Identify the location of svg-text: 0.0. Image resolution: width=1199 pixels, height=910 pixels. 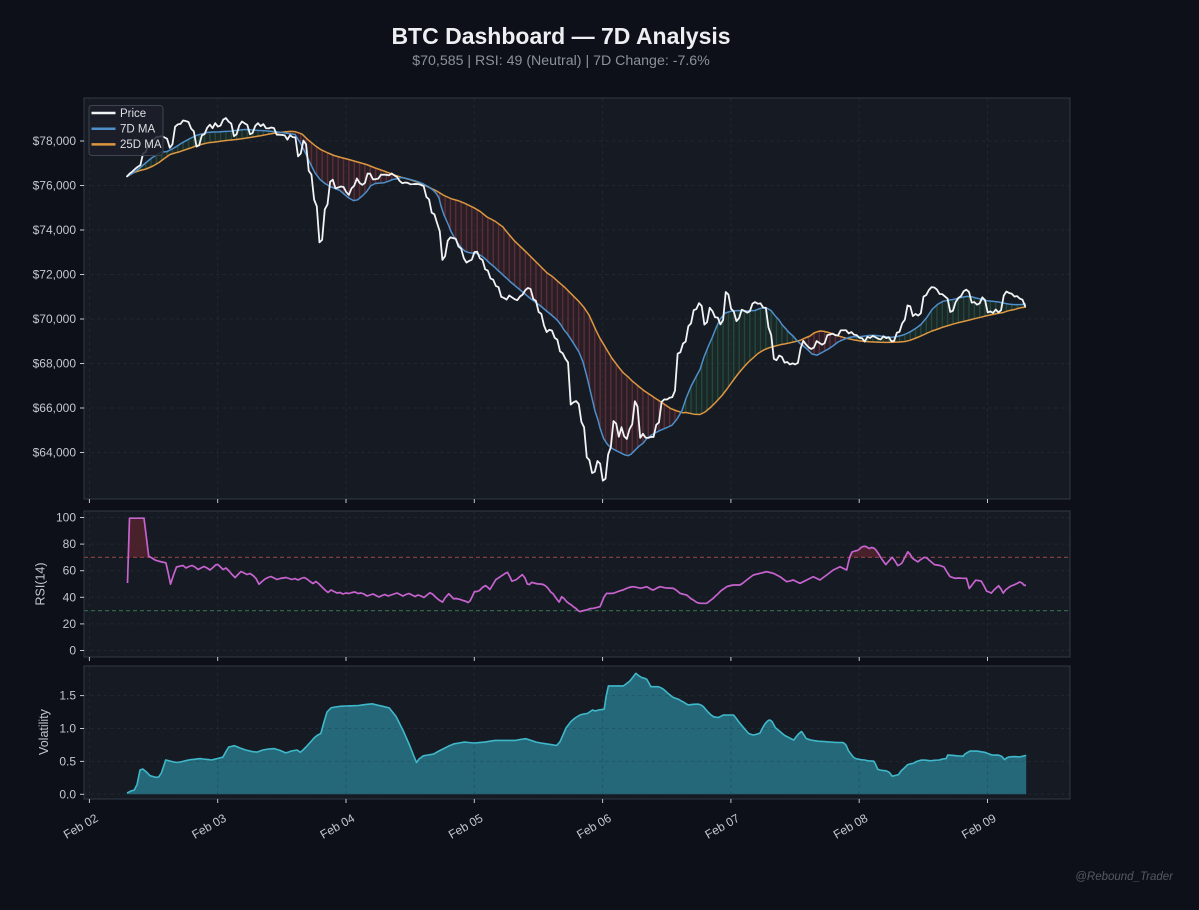
(67, 794).